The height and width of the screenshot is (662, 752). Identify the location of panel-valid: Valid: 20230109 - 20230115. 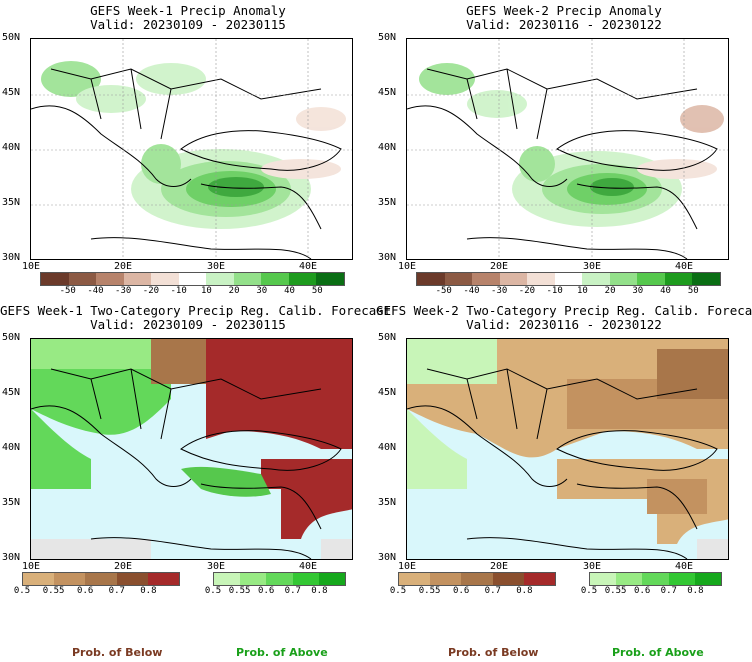
(188, 324).